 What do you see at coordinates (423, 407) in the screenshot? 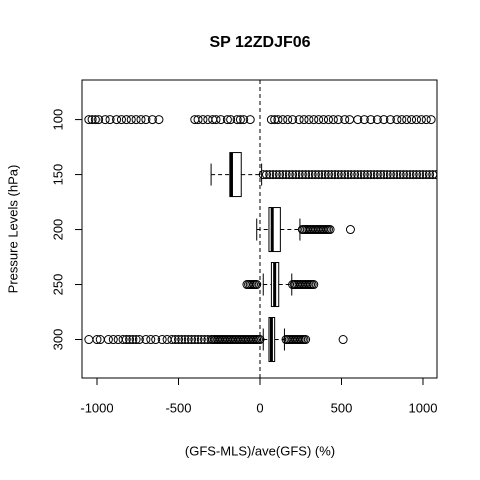
I see `x-tick-label: 1000` at bounding box center [423, 407].